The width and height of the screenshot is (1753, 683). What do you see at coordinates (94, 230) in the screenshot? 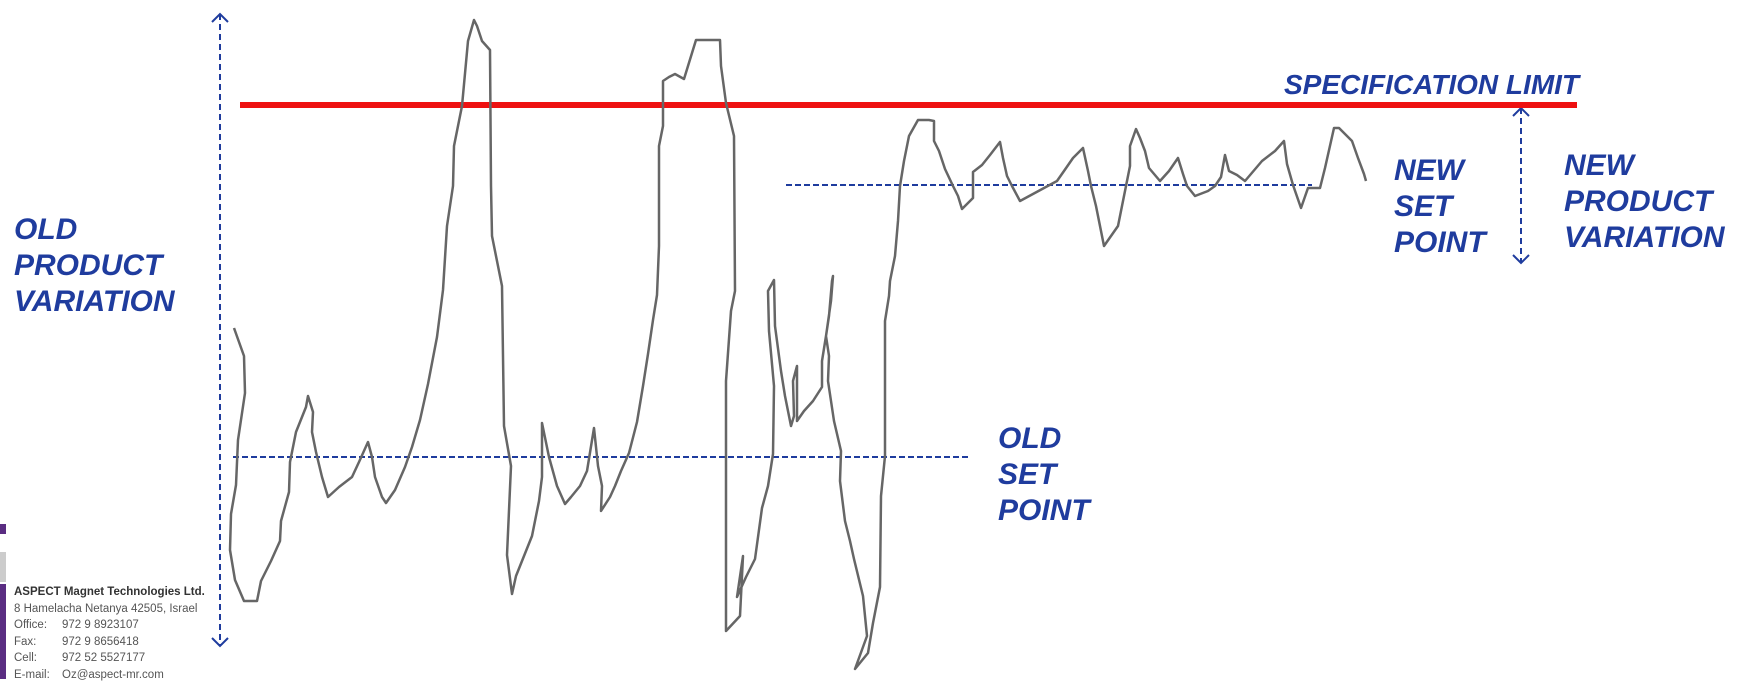
I see `old-product-variation-line-1: OLD` at bounding box center [94, 230].